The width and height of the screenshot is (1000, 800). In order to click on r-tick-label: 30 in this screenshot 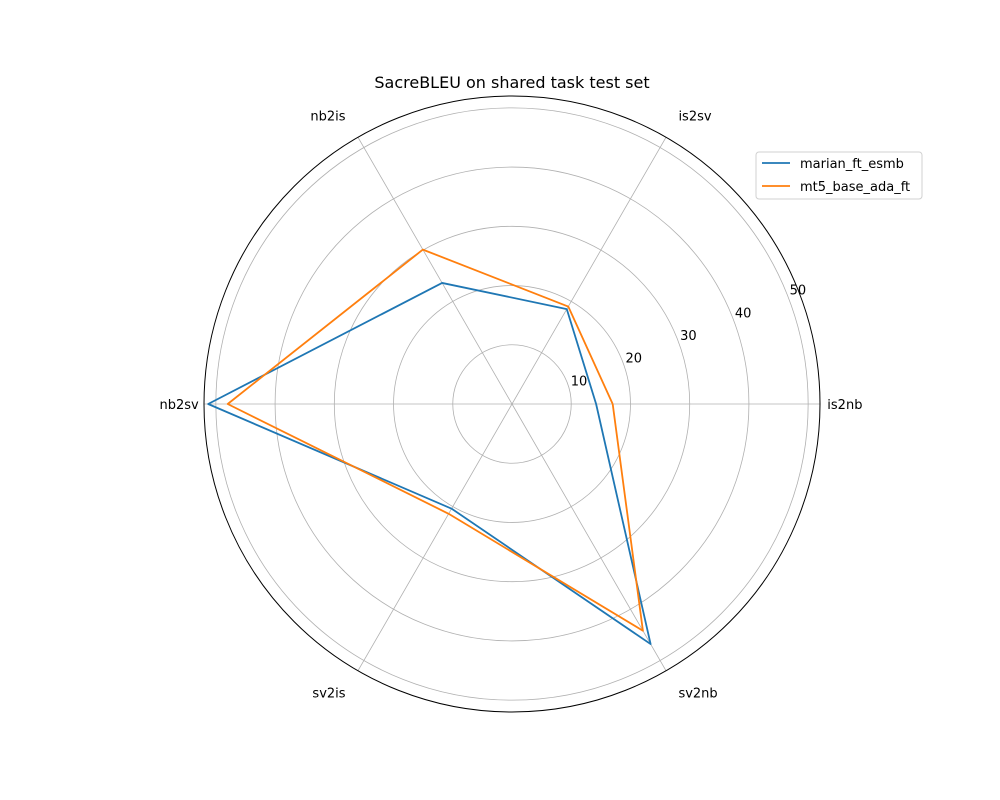, I will do `click(688, 336)`.